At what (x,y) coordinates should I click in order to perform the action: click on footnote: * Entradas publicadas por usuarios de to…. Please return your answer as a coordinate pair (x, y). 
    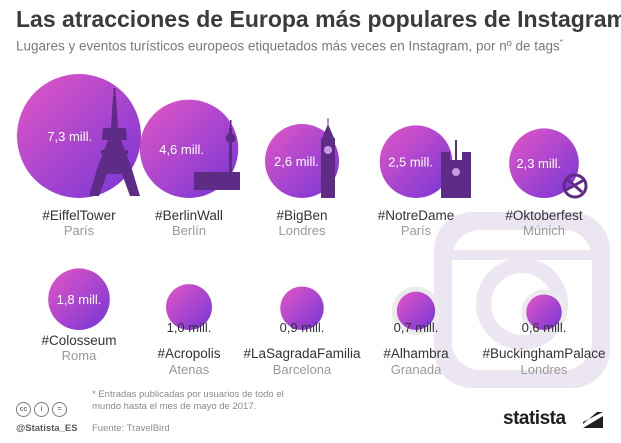
    Looking at the image, I should click on (188, 400).